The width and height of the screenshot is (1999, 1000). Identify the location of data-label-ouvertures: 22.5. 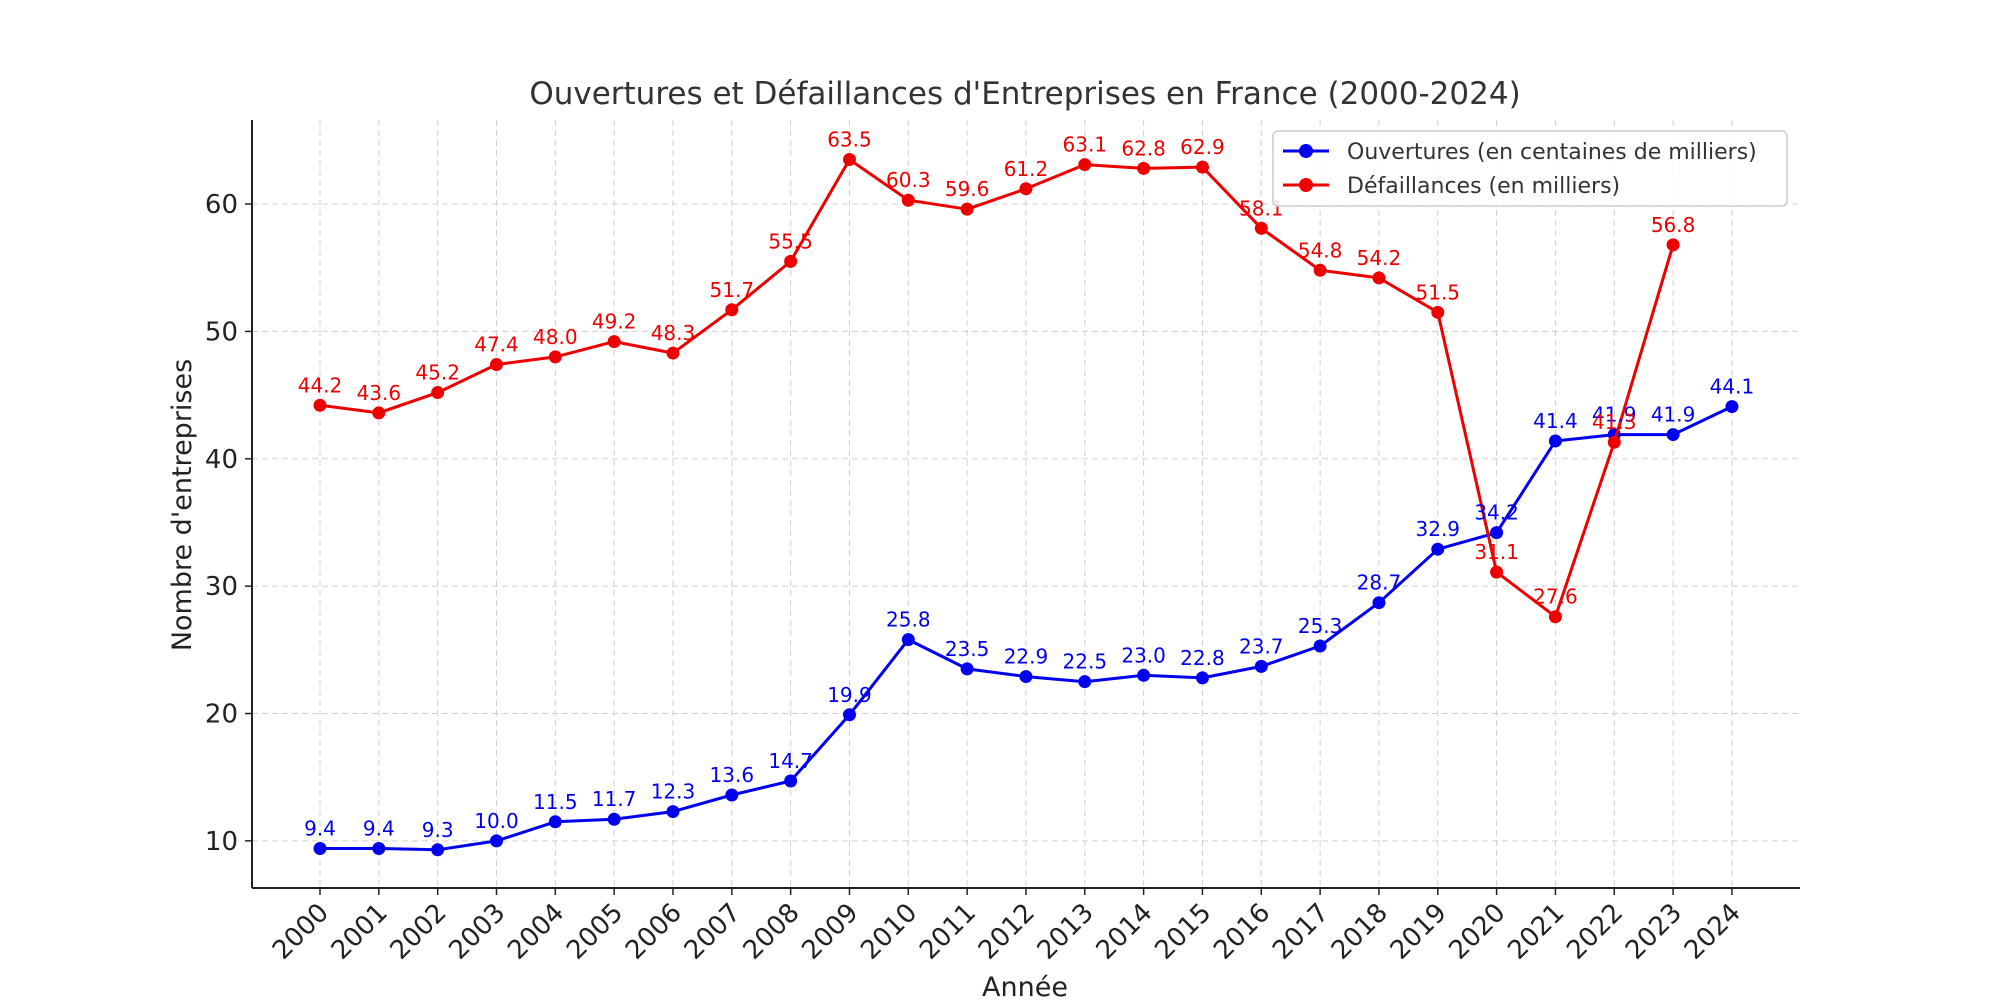
(1085, 662).